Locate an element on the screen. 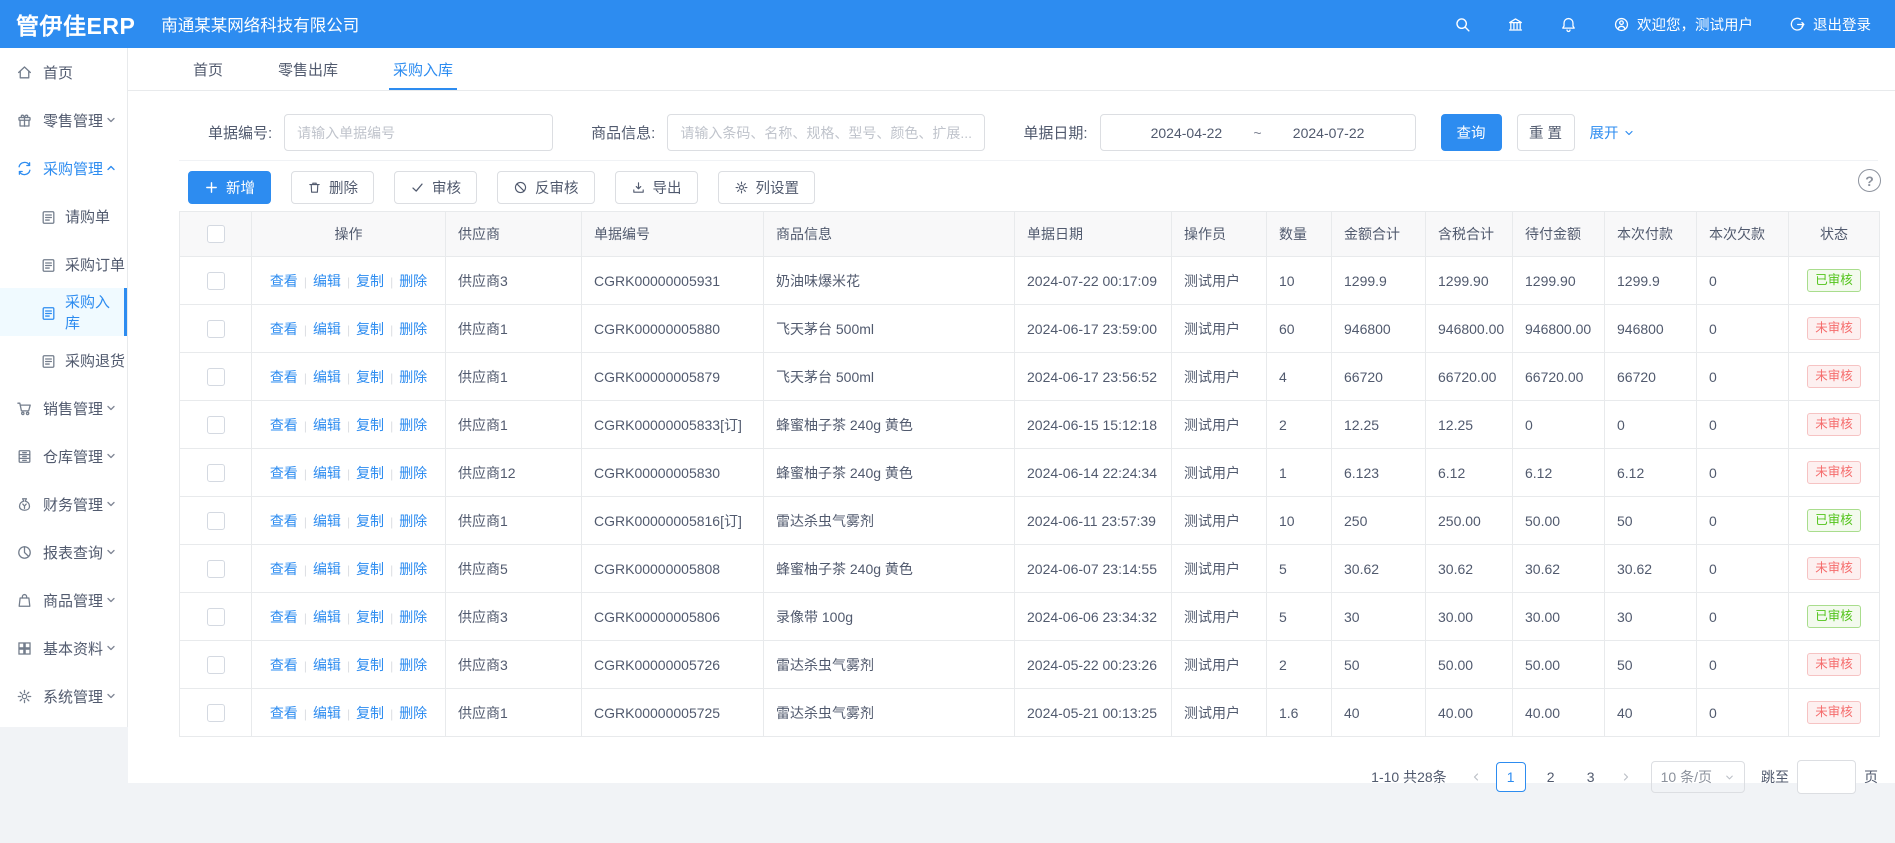 The height and width of the screenshot is (843, 1895). expand-toggle: 展开 is located at coordinates (1612, 132).